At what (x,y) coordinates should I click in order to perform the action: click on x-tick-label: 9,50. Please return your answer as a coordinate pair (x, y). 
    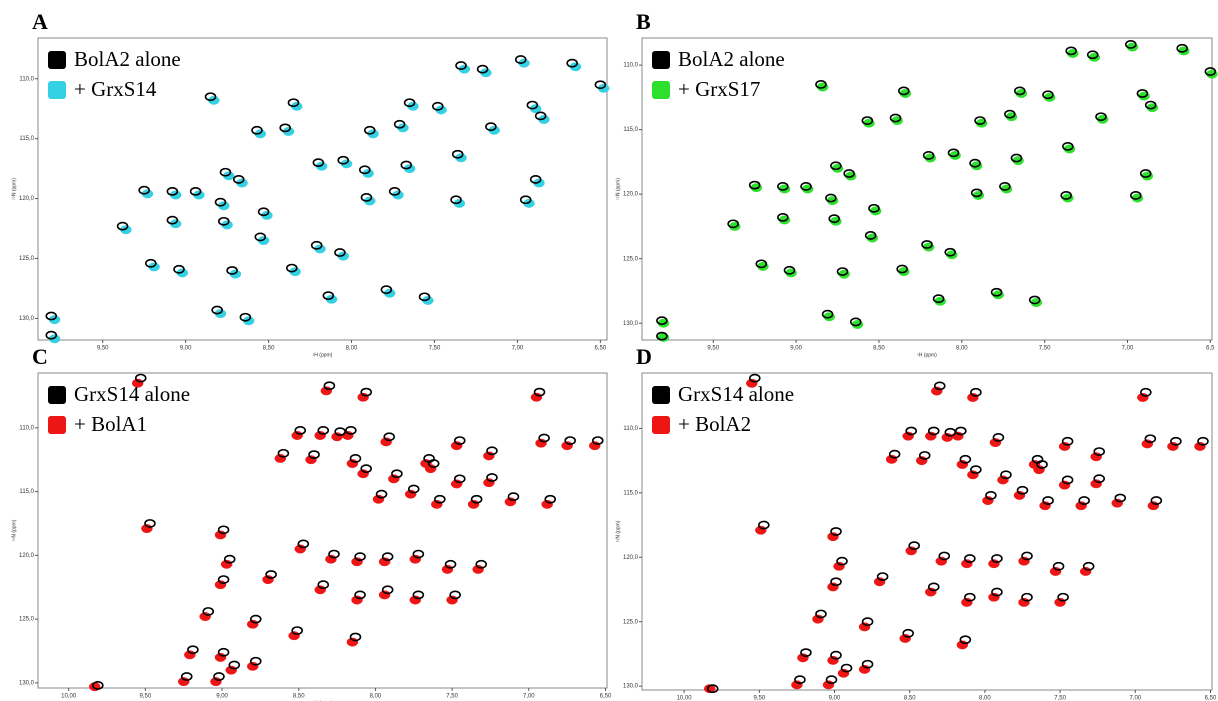
    Looking at the image, I should click on (759, 698).